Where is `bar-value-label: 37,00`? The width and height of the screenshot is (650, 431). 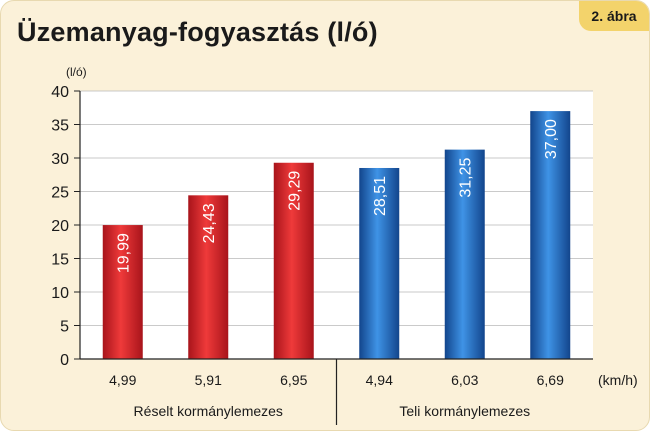
bar-value-label: 37,00 is located at coordinates (551, 139).